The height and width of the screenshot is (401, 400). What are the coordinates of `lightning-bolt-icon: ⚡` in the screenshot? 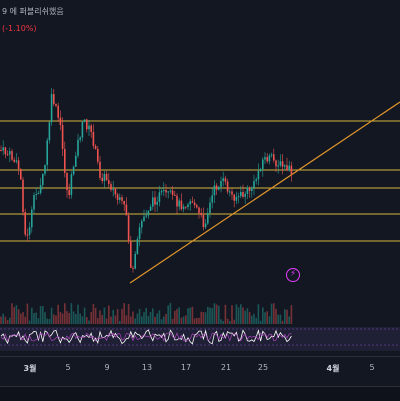 It's located at (293, 275).